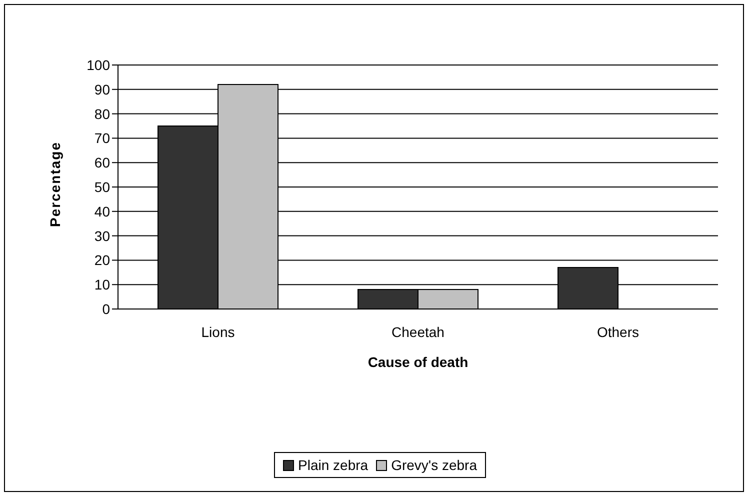  What do you see at coordinates (102, 236) in the screenshot?
I see `y-tick-label: 30` at bounding box center [102, 236].